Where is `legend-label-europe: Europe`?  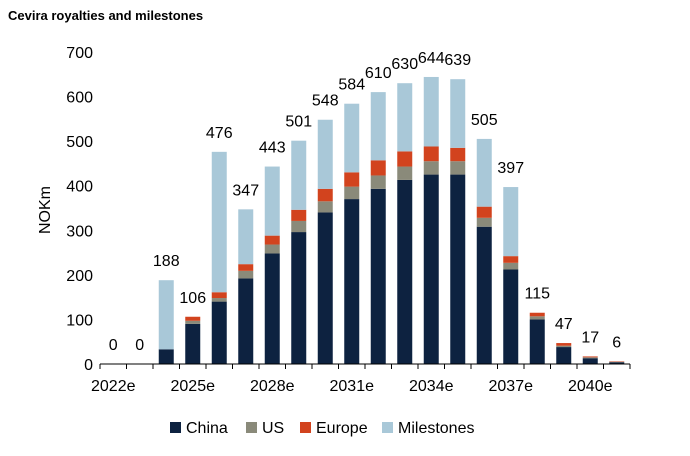
legend-label-europe: Europe is located at coordinates (342, 428).